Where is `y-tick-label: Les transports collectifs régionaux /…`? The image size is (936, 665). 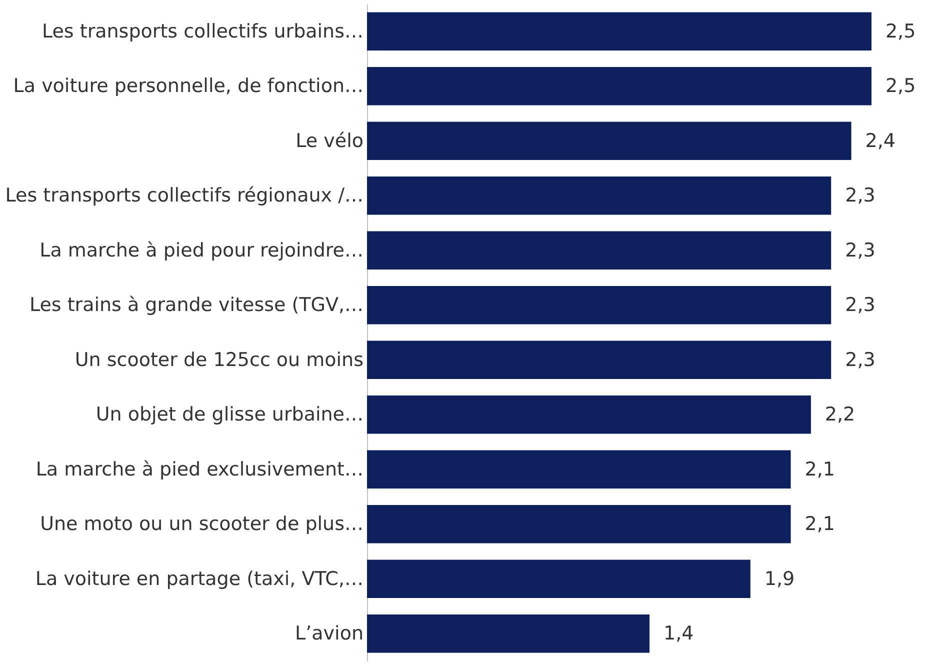 y-tick-label: Les transports collectifs régionaux /… is located at coordinates (184, 195).